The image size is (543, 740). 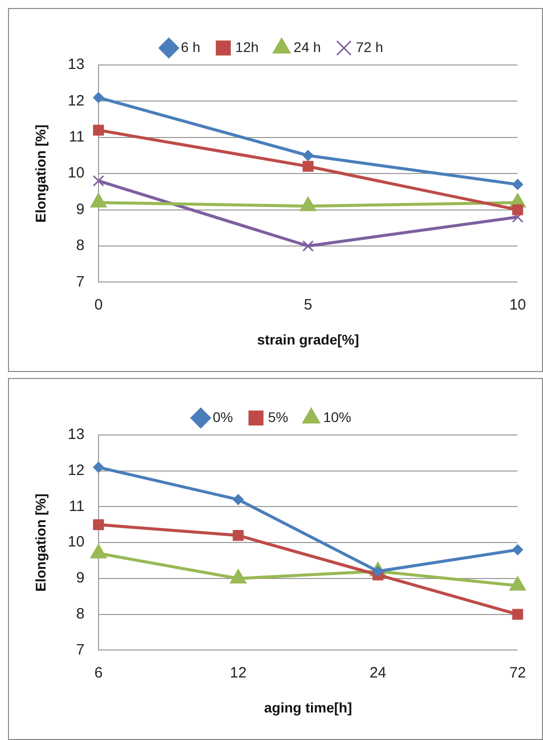 What do you see at coordinates (337, 416) in the screenshot?
I see `legend-label: 10%` at bounding box center [337, 416].